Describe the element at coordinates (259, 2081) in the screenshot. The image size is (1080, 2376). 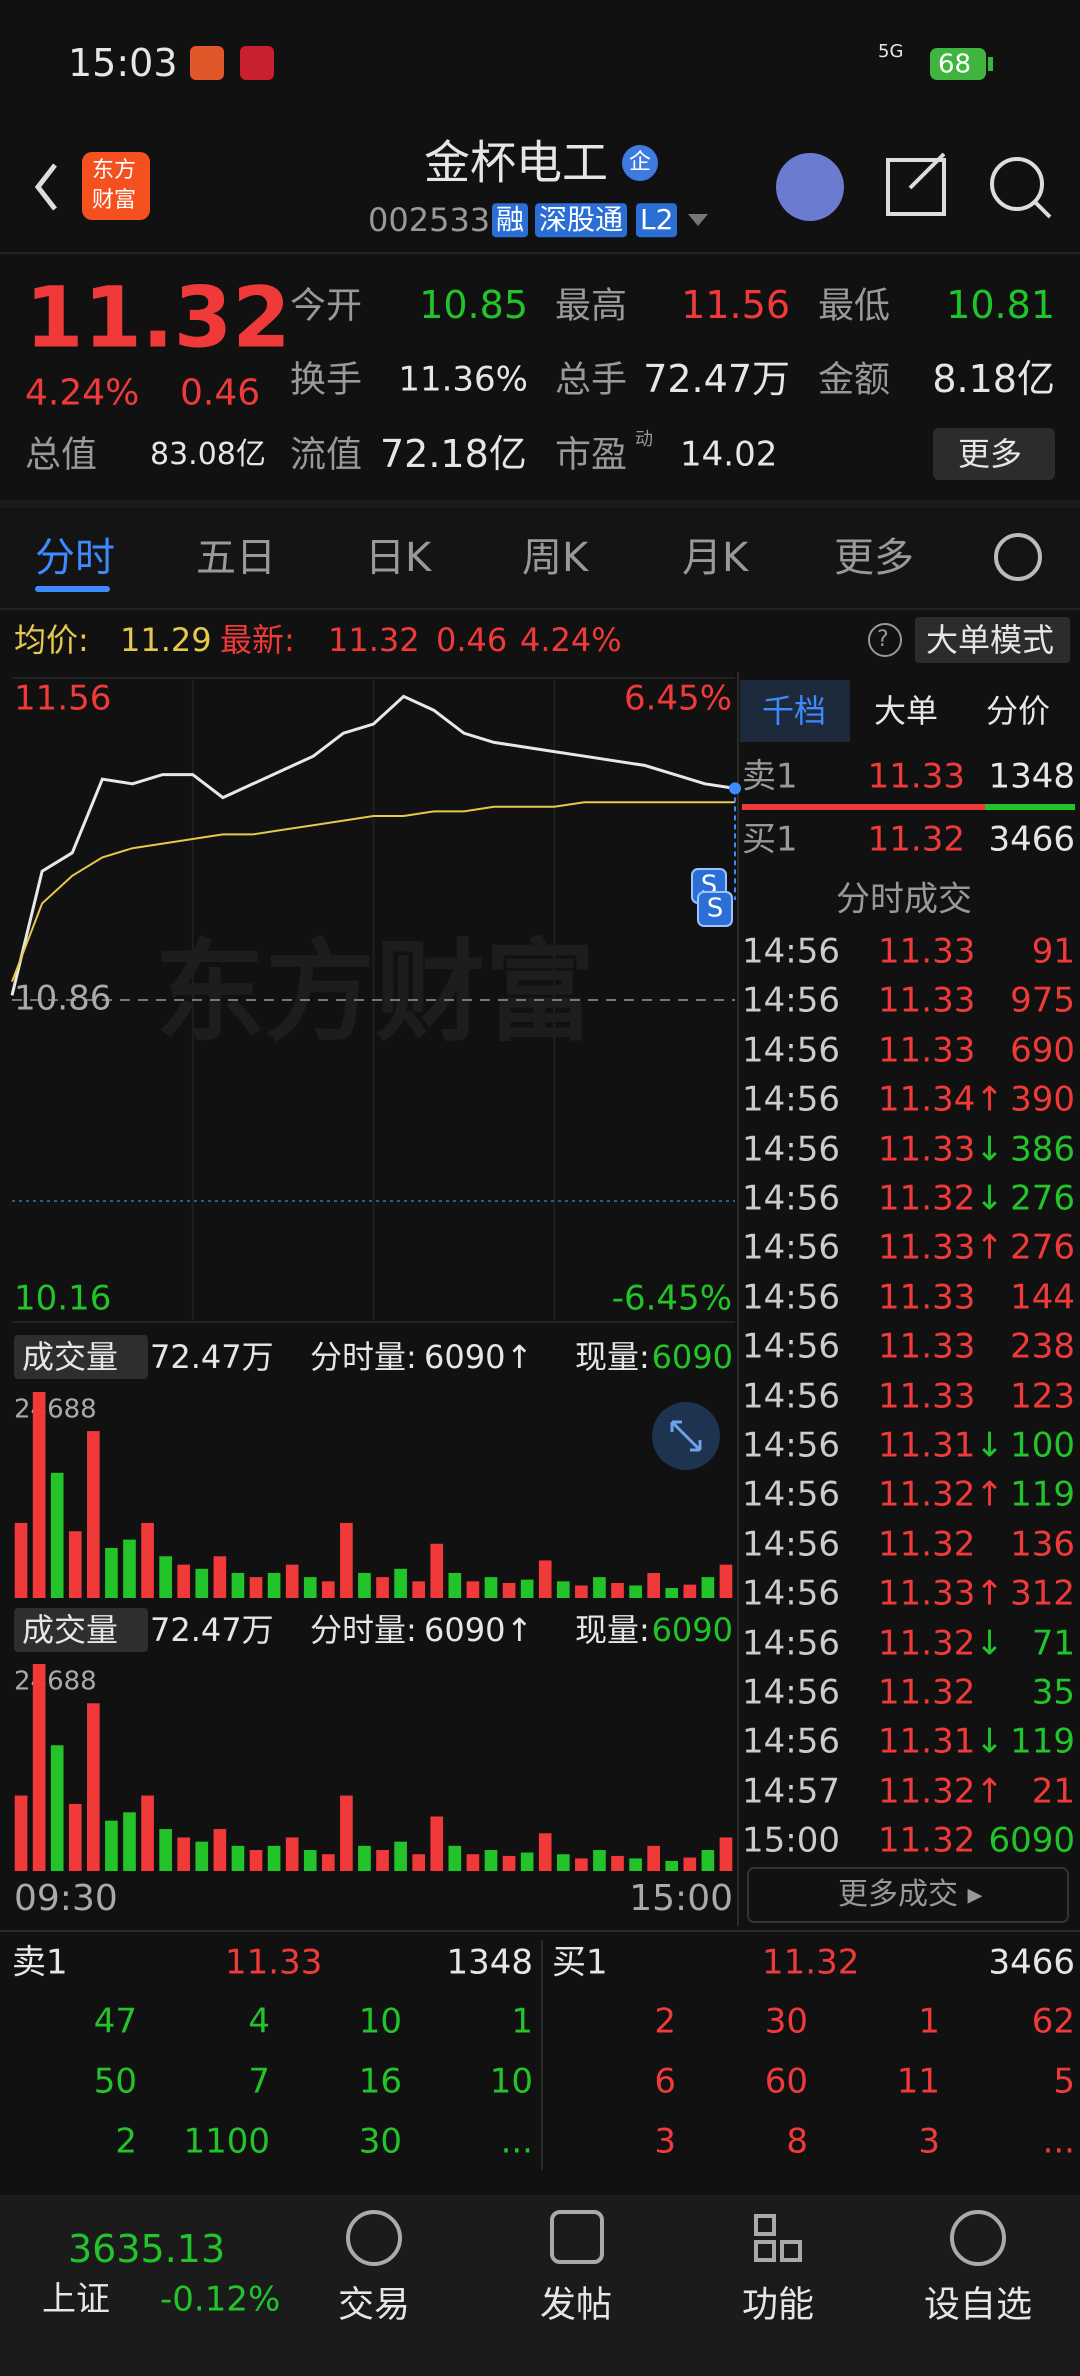
I see `queue-volume: 7` at that location.